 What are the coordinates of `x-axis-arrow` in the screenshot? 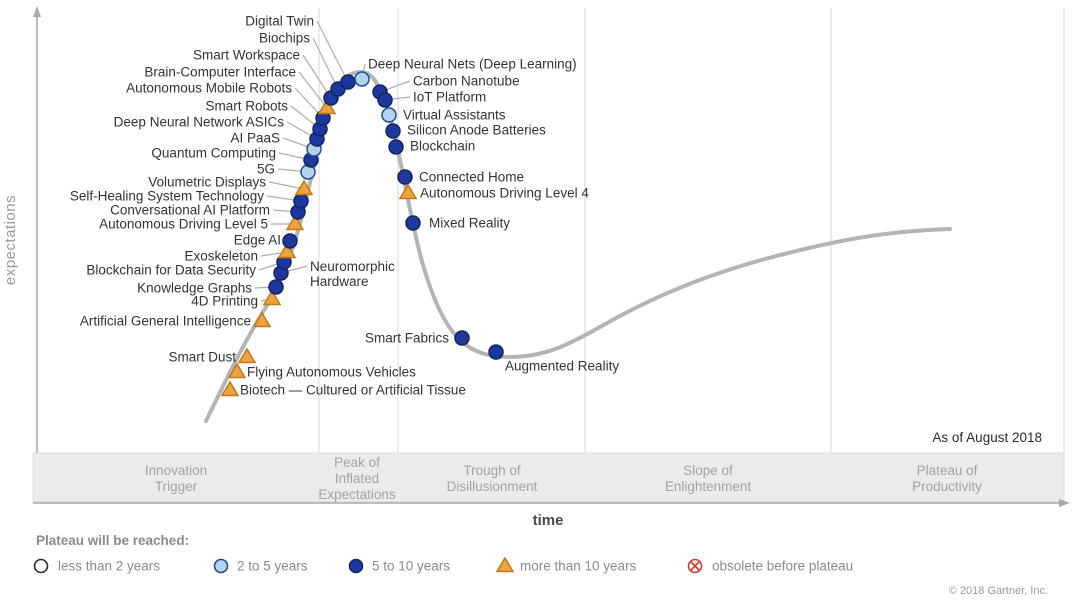 It's located at (1064, 503).